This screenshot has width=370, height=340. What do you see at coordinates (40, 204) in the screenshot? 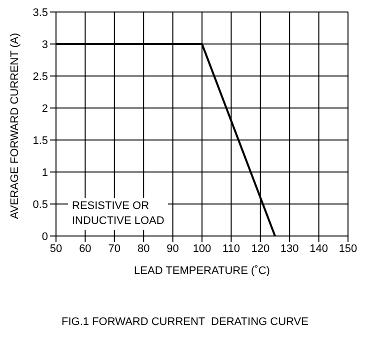
I see `y-tick-label: 0.5` at bounding box center [40, 204].